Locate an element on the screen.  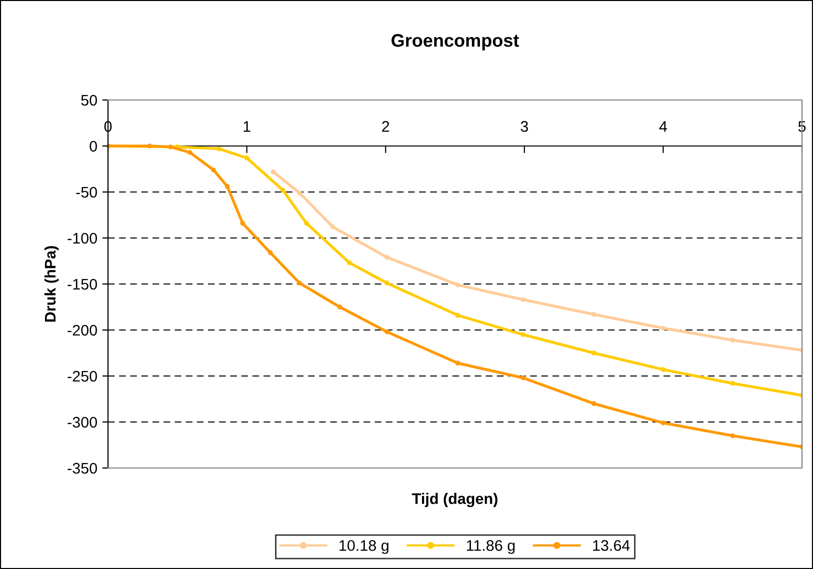
y-tick-label: -300 is located at coordinates (82, 422).